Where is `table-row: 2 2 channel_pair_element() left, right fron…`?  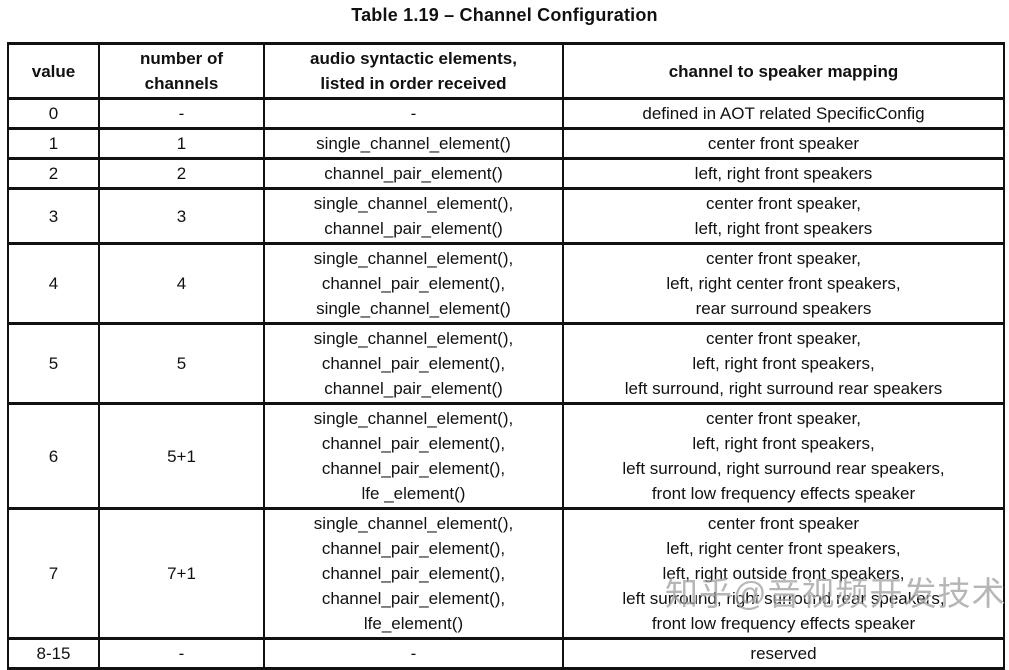
table-row: 2 2 channel_pair_element() left, right fron… is located at coordinates (506, 173).